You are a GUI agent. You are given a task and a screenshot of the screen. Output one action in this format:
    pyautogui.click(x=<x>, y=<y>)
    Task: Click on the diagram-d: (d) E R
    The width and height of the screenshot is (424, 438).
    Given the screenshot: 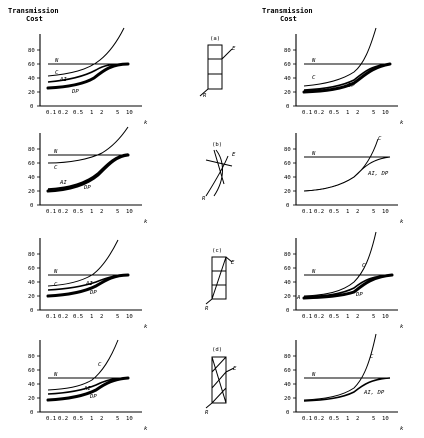 What is the action you would take?
    pyautogui.click(x=221, y=381)
    